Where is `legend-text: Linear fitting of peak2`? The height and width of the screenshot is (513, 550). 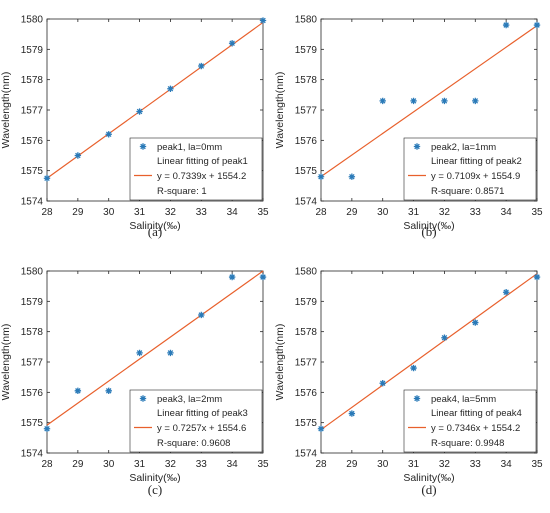
legend-text: Linear fitting of peak2 is located at coordinates (476, 161).